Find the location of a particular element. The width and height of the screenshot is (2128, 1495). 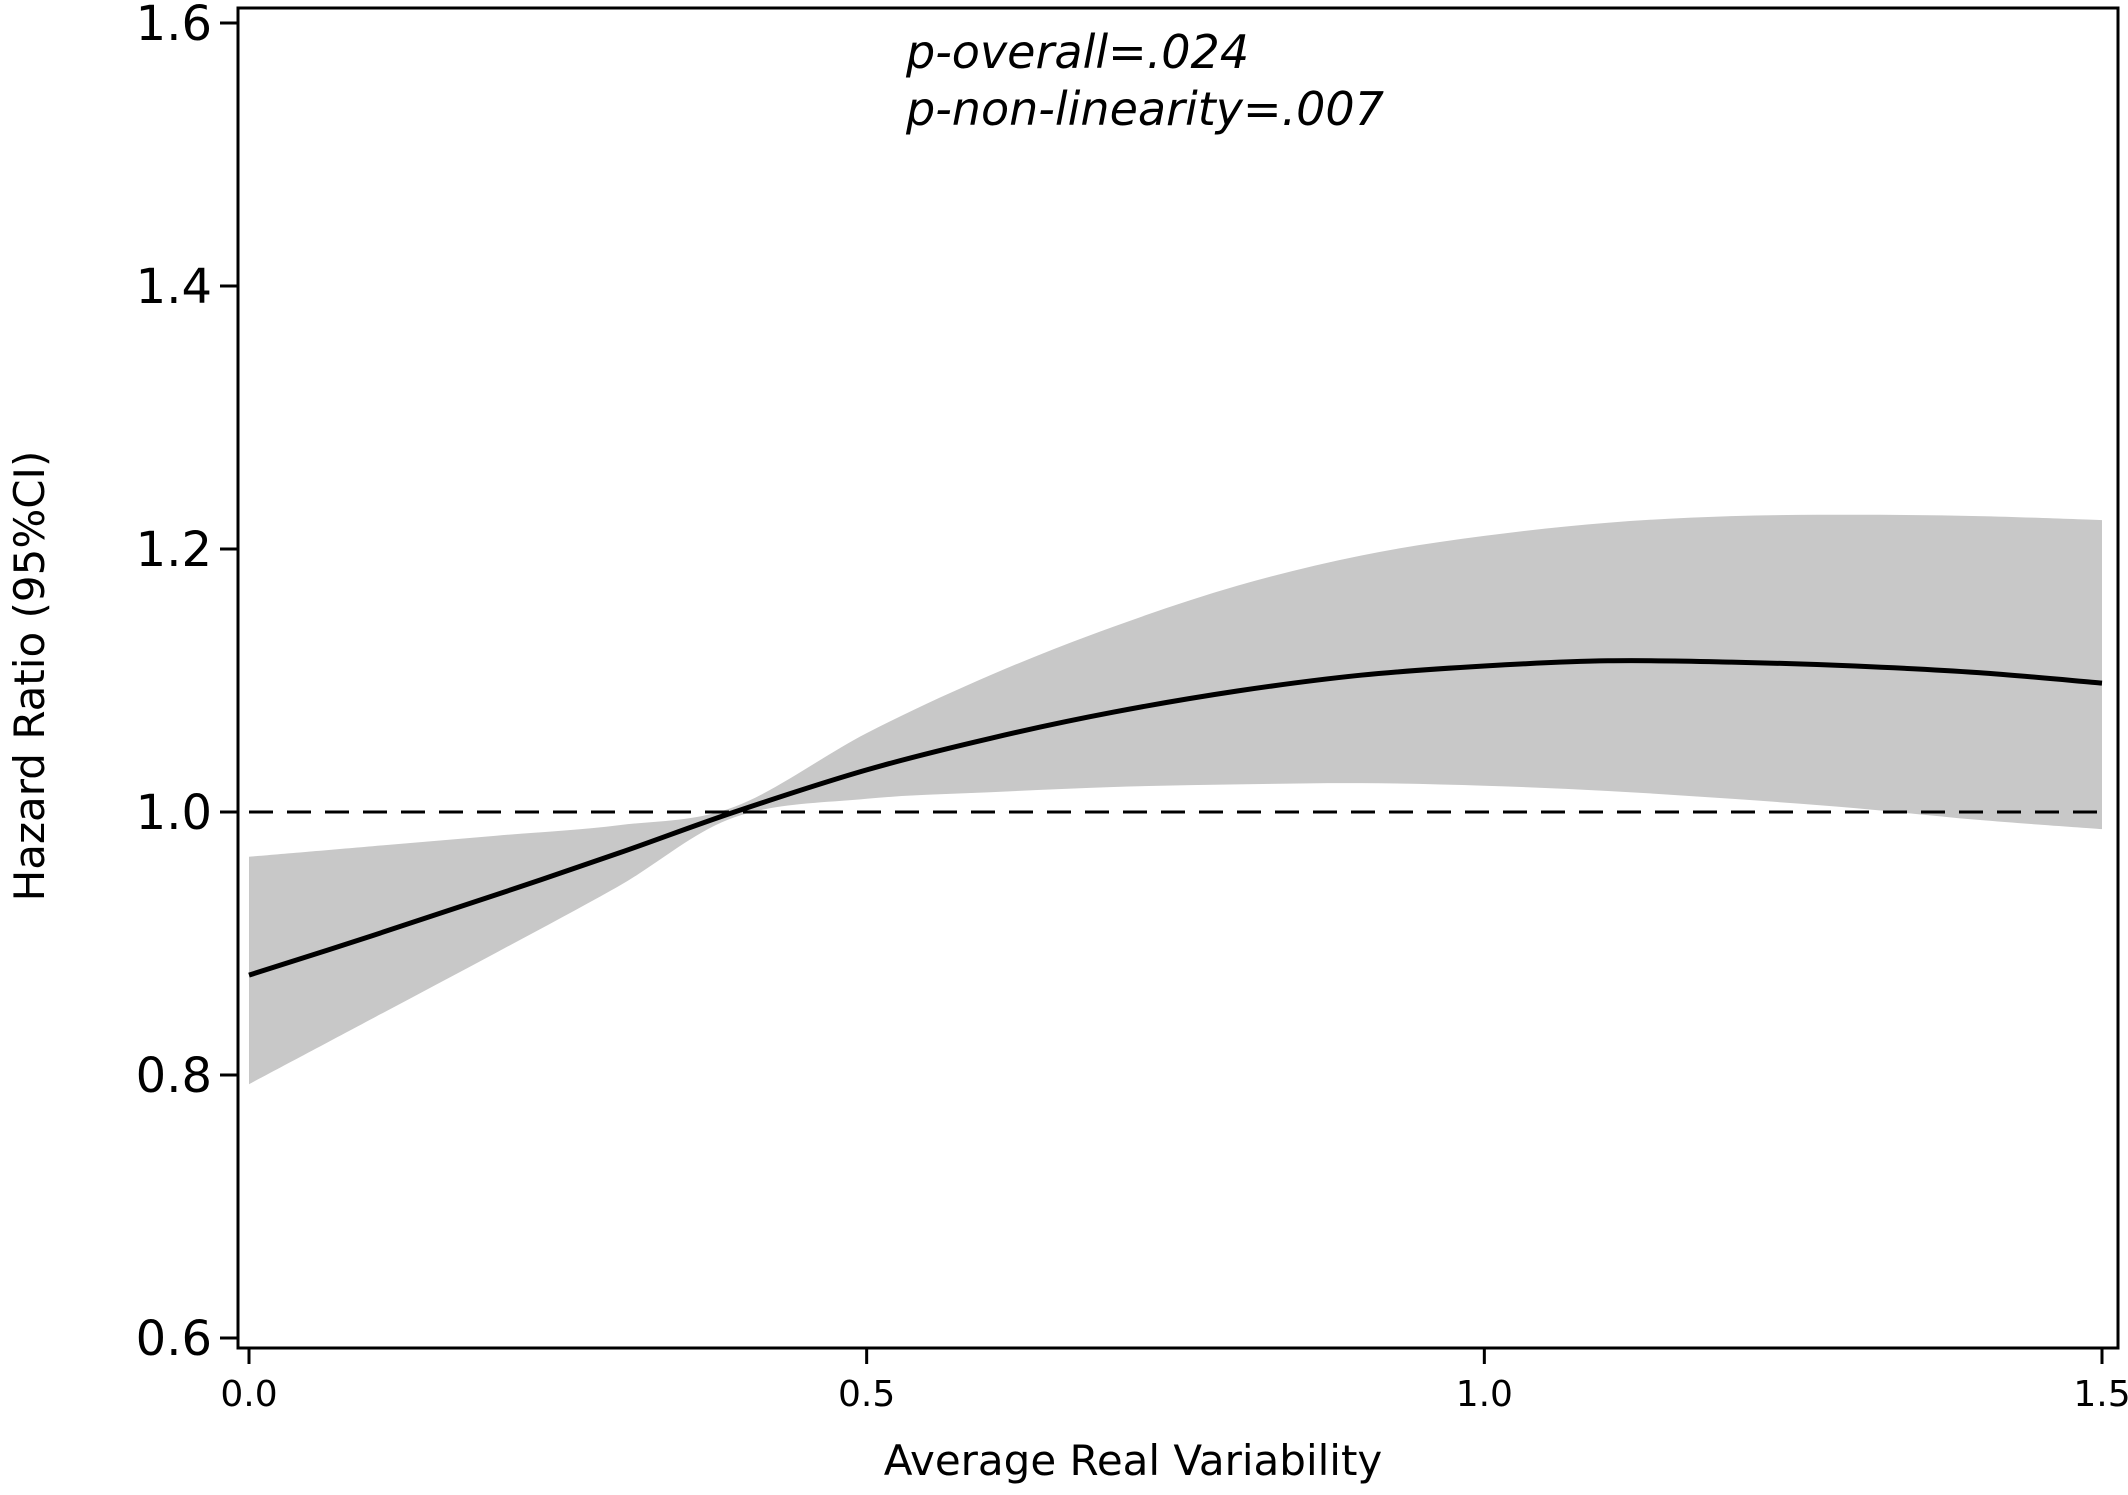

p-non-linearity-annotation: p-non-linearity=.007 is located at coordinates (1144, 109).